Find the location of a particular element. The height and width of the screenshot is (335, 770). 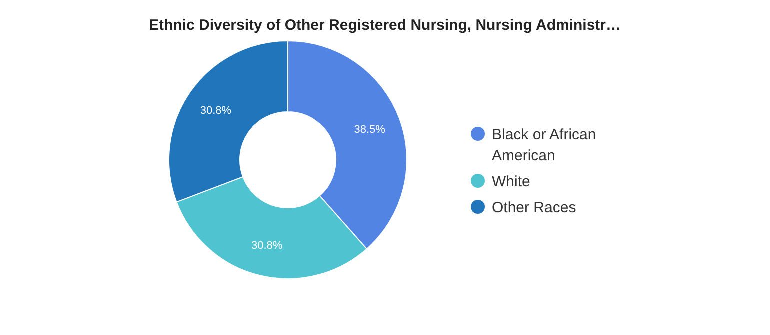

legend-label: Other Races is located at coordinates (534, 207).